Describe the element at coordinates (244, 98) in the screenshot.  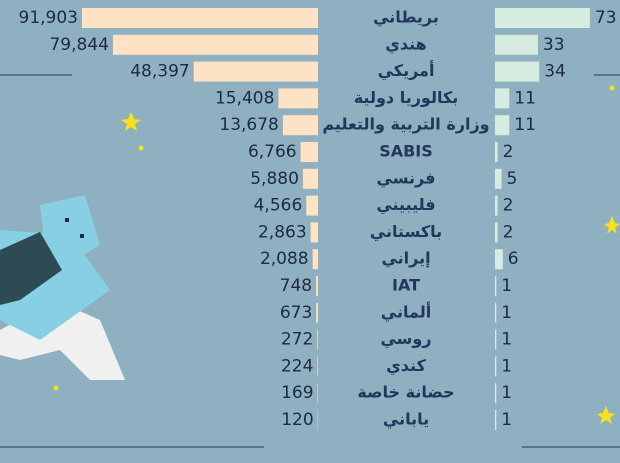
I see `value-label: 15,408` at that location.